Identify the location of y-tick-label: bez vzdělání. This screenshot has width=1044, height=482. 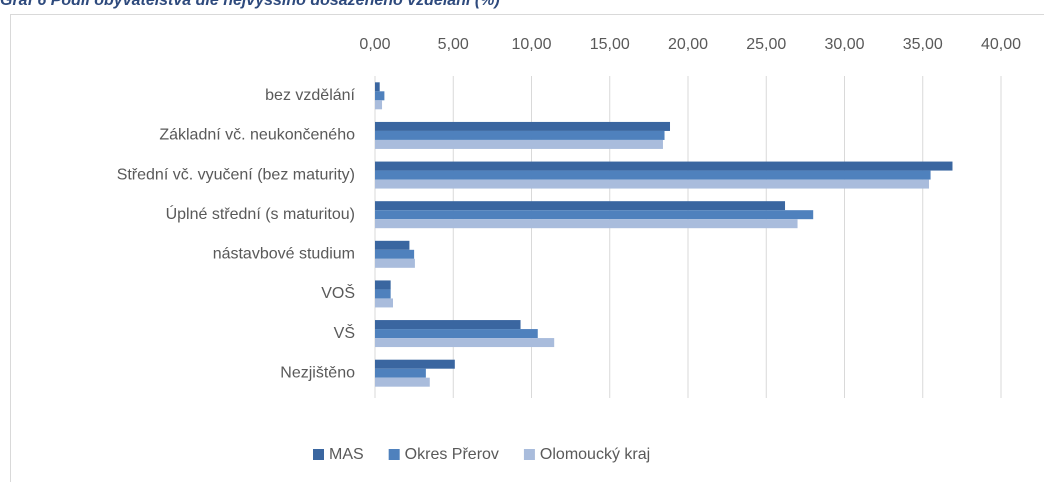
(310, 95).